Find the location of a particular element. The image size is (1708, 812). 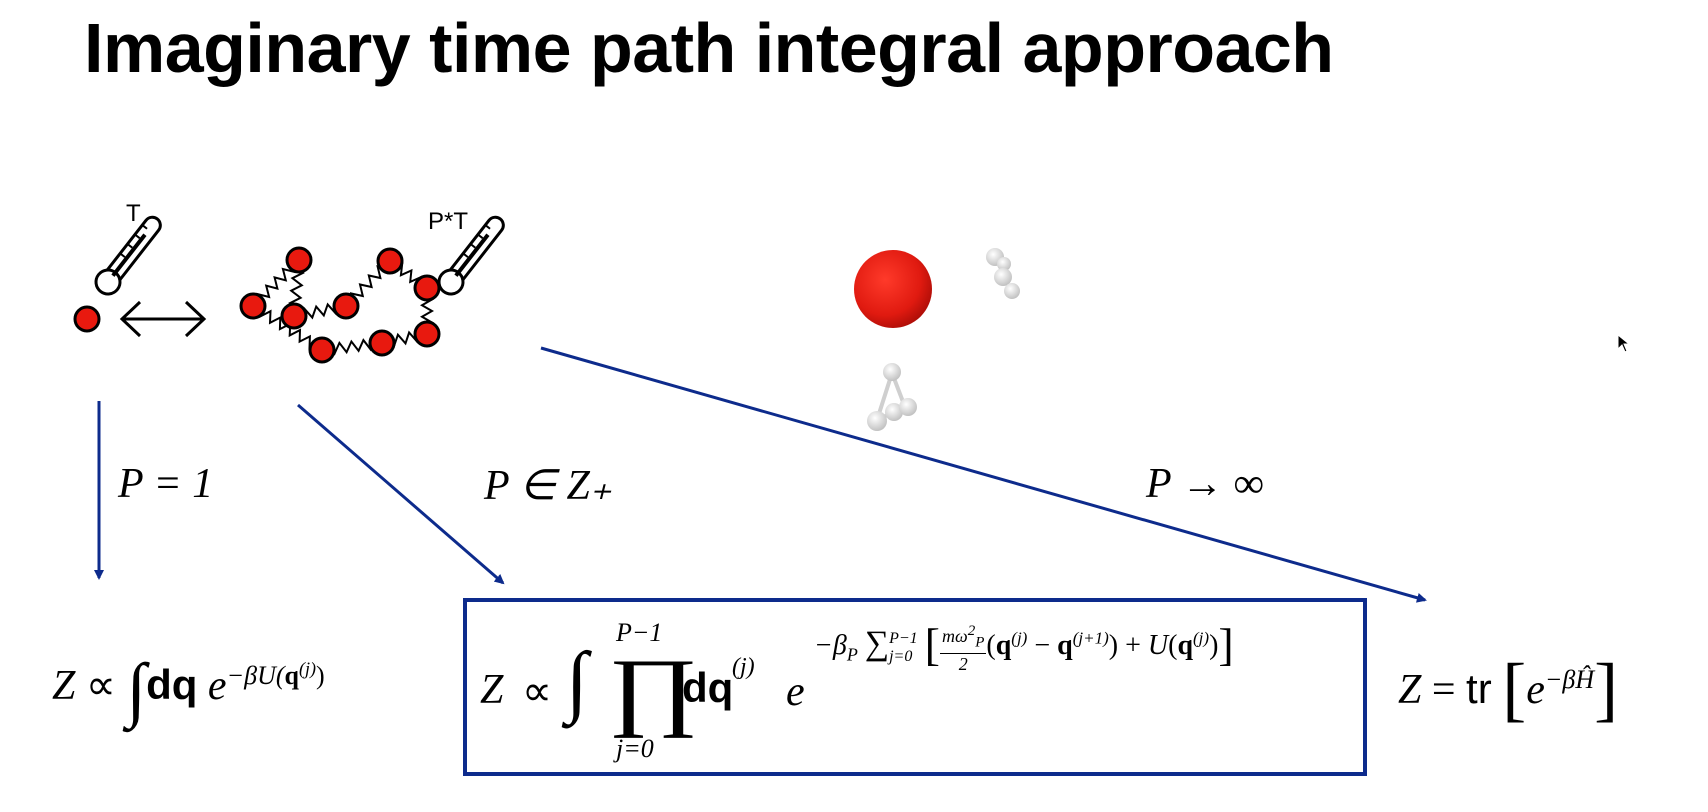

classical-particle is located at coordinates (87, 319).